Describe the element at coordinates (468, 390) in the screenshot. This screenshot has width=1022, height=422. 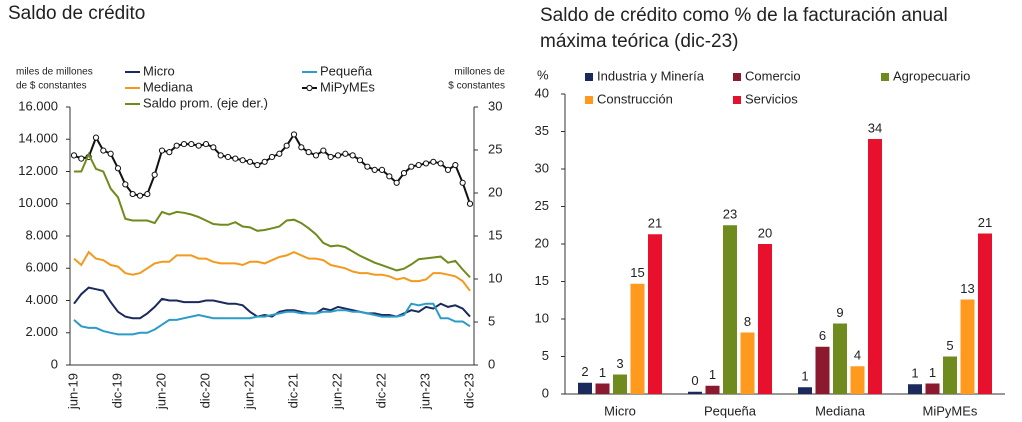
I see `x-tick-label: dic-23` at that location.